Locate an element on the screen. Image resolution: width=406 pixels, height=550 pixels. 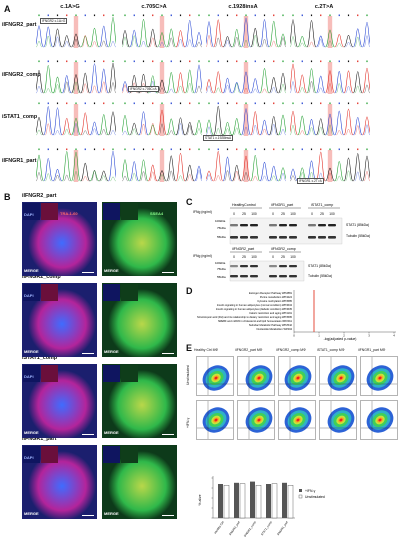
panel-a-letter: A is located at coordinates (7, 9).